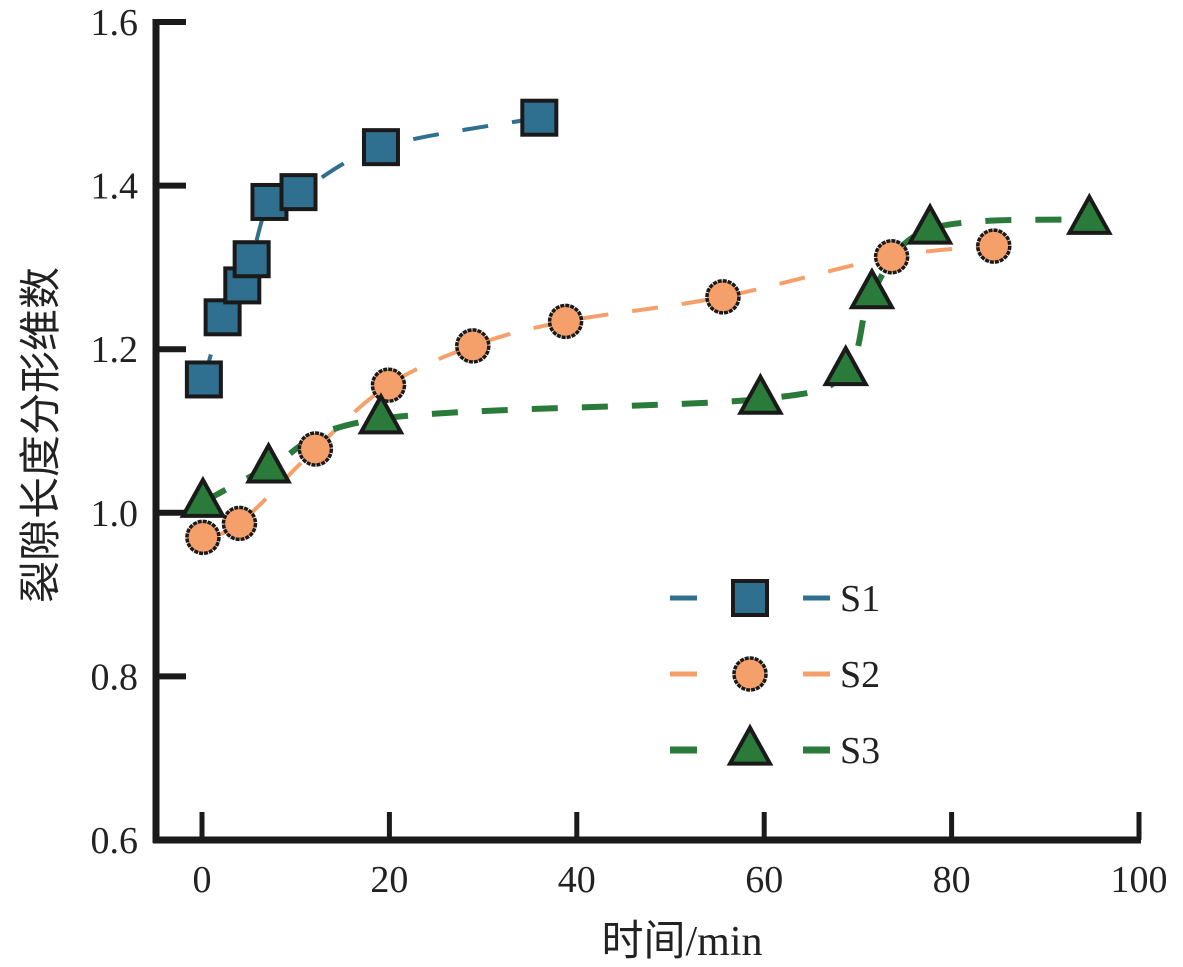 This screenshot has height=967, width=1183. I want to click on legend-marker-square, so click(750, 598).